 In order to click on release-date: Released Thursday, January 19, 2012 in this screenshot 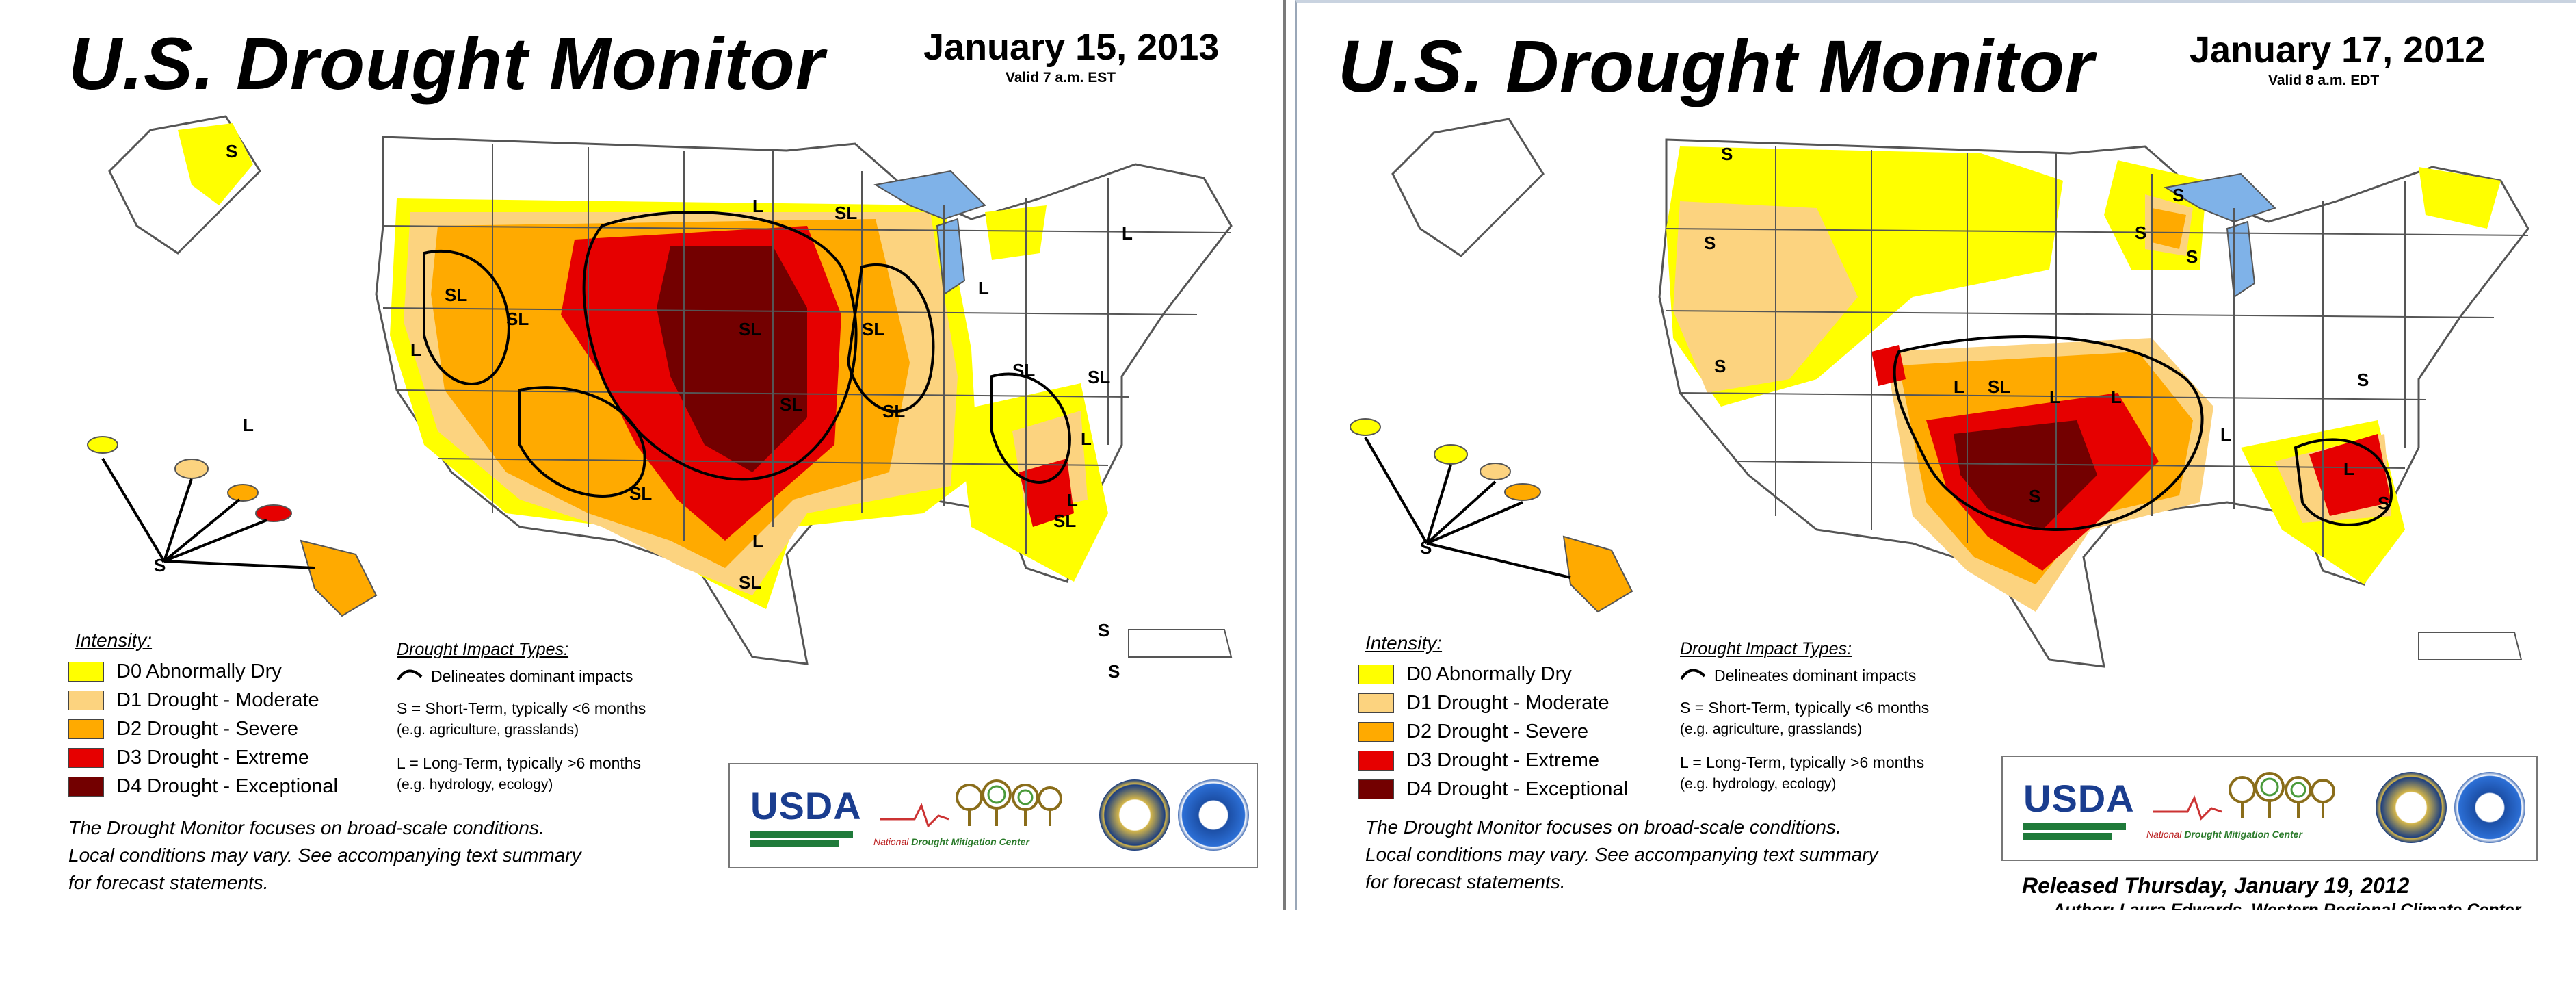, I will do `click(2216, 885)`.